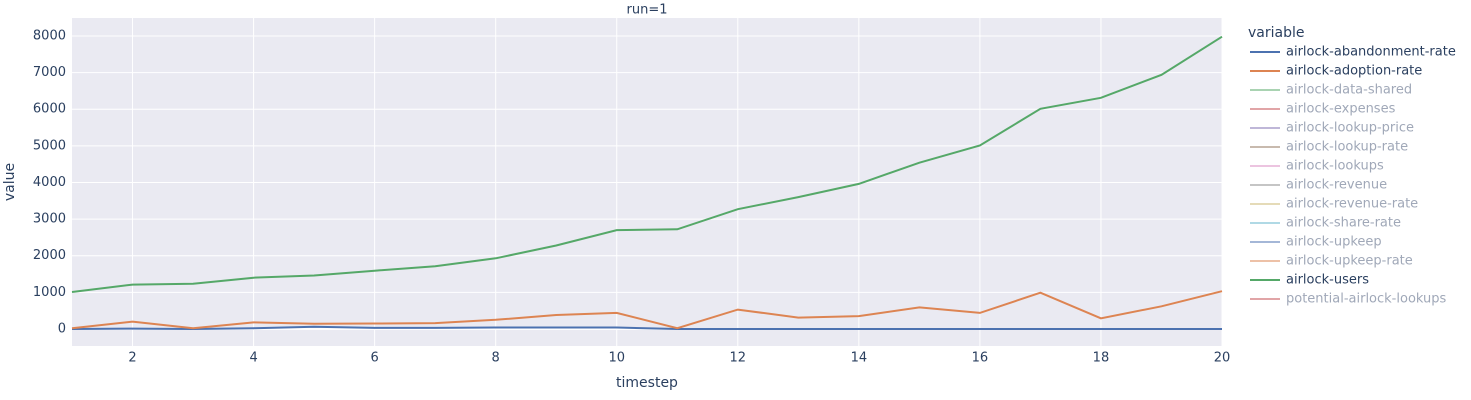 Image resolution: width=1471 pixels, height=400 pixels. I want to click on x-tick-label: 16, so click(980, 358).